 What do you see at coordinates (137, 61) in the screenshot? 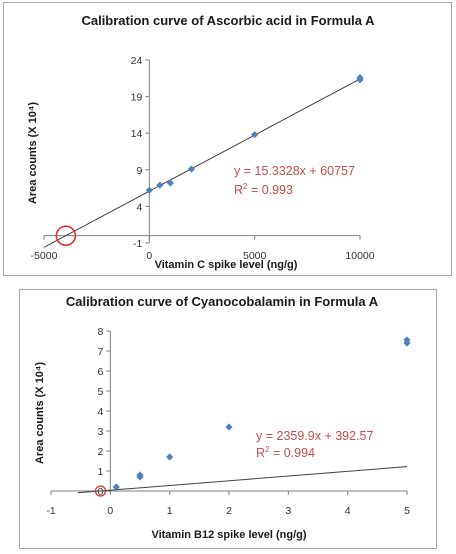
I see `y-tick-label: 24` at bounding box center [137, 61].